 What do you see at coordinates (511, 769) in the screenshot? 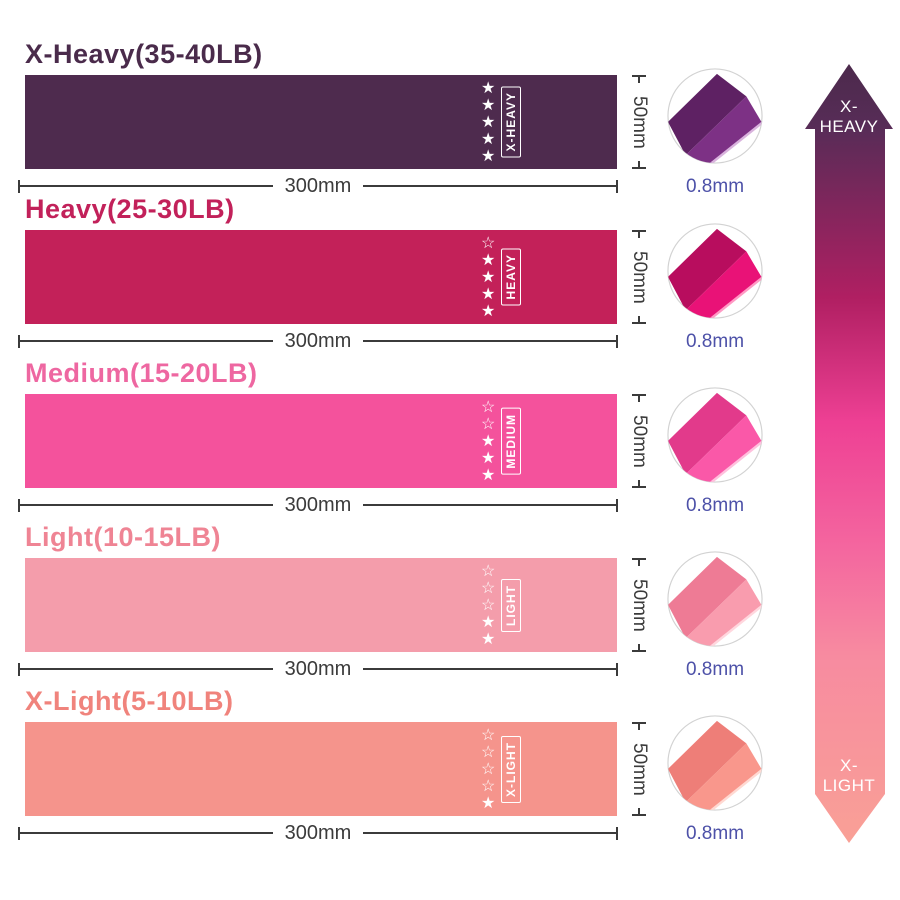
I see `band-tag-label: X-LIGHT` at bounding box center [511, 769].